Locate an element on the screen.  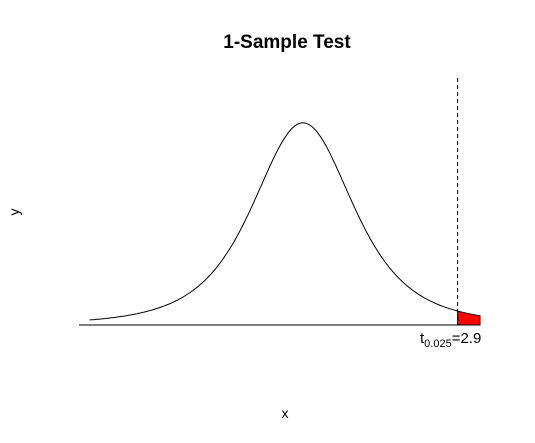
y-axis-label: y is located at coordinates (14, 212).